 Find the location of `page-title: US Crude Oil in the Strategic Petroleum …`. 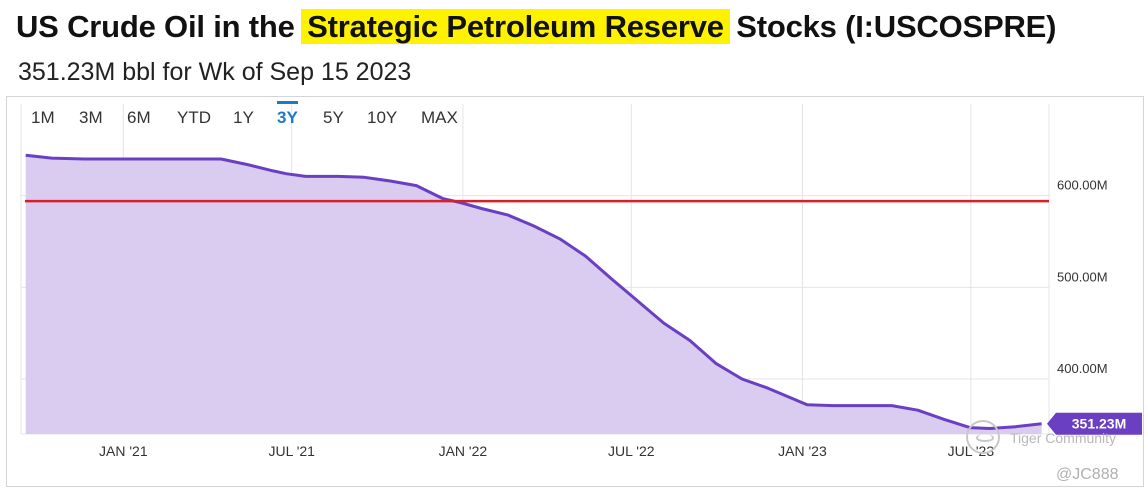

page-title: US Crude Oil in the Strategic Petroleum … is located at coordinates (536, 27).